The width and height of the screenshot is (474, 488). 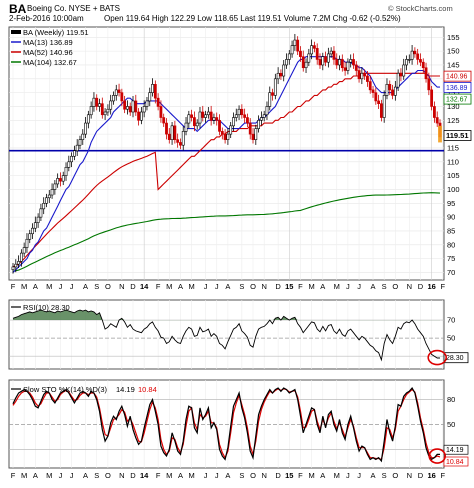 What do you see at coordinates (263, 475) in the screenshot?
I see `x-axis-label-bottom: N` at bounding box center [263, 475].